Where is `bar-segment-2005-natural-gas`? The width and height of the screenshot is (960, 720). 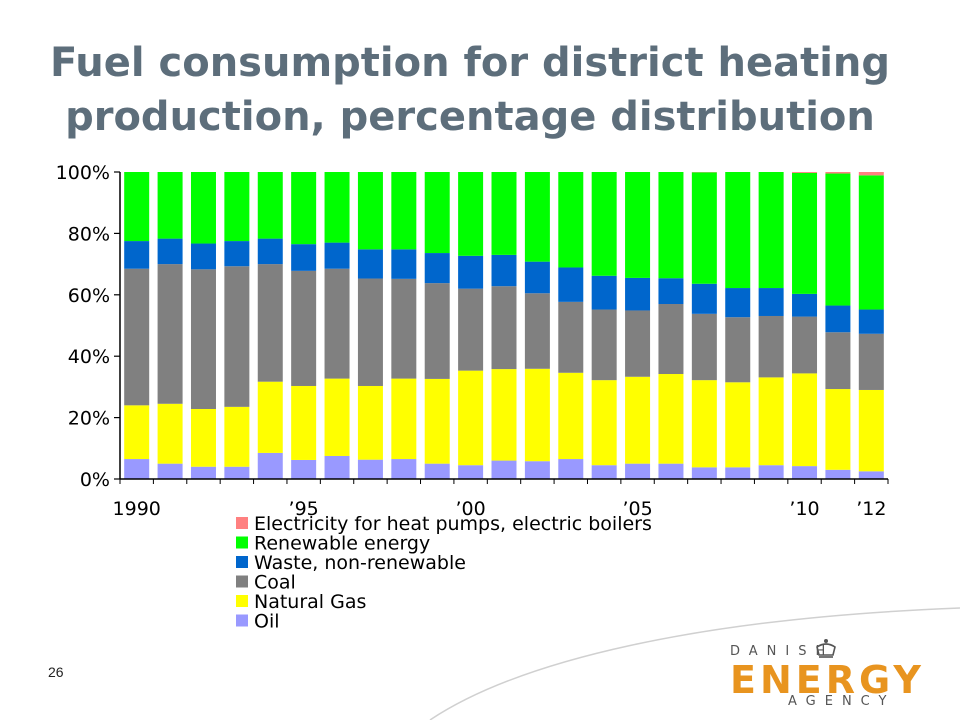 bar-segment-2005-natural-gas is located at coordinates (638, 420).